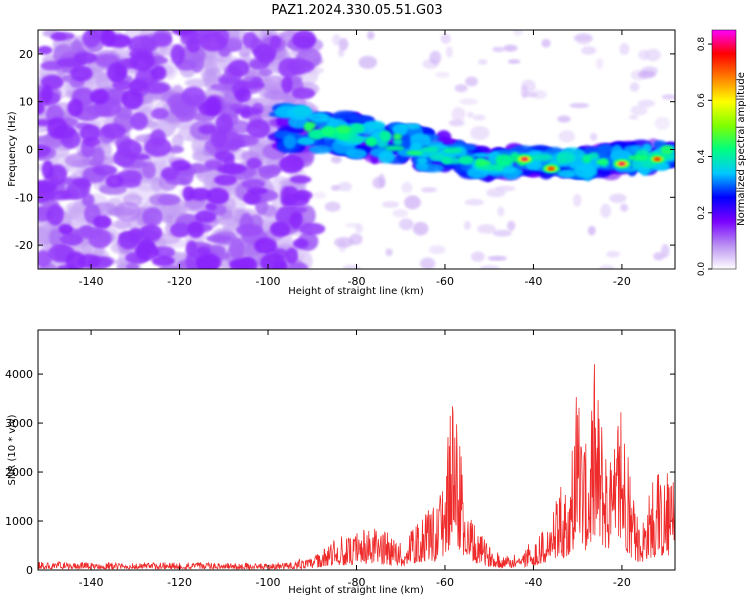 This screenshot has width=750, height=604. What do you see at coordinates (12, 449) in the screenshot?
I see `snr-ylabel: SNR (10 * v/v)` at bounding box center [12, 449].